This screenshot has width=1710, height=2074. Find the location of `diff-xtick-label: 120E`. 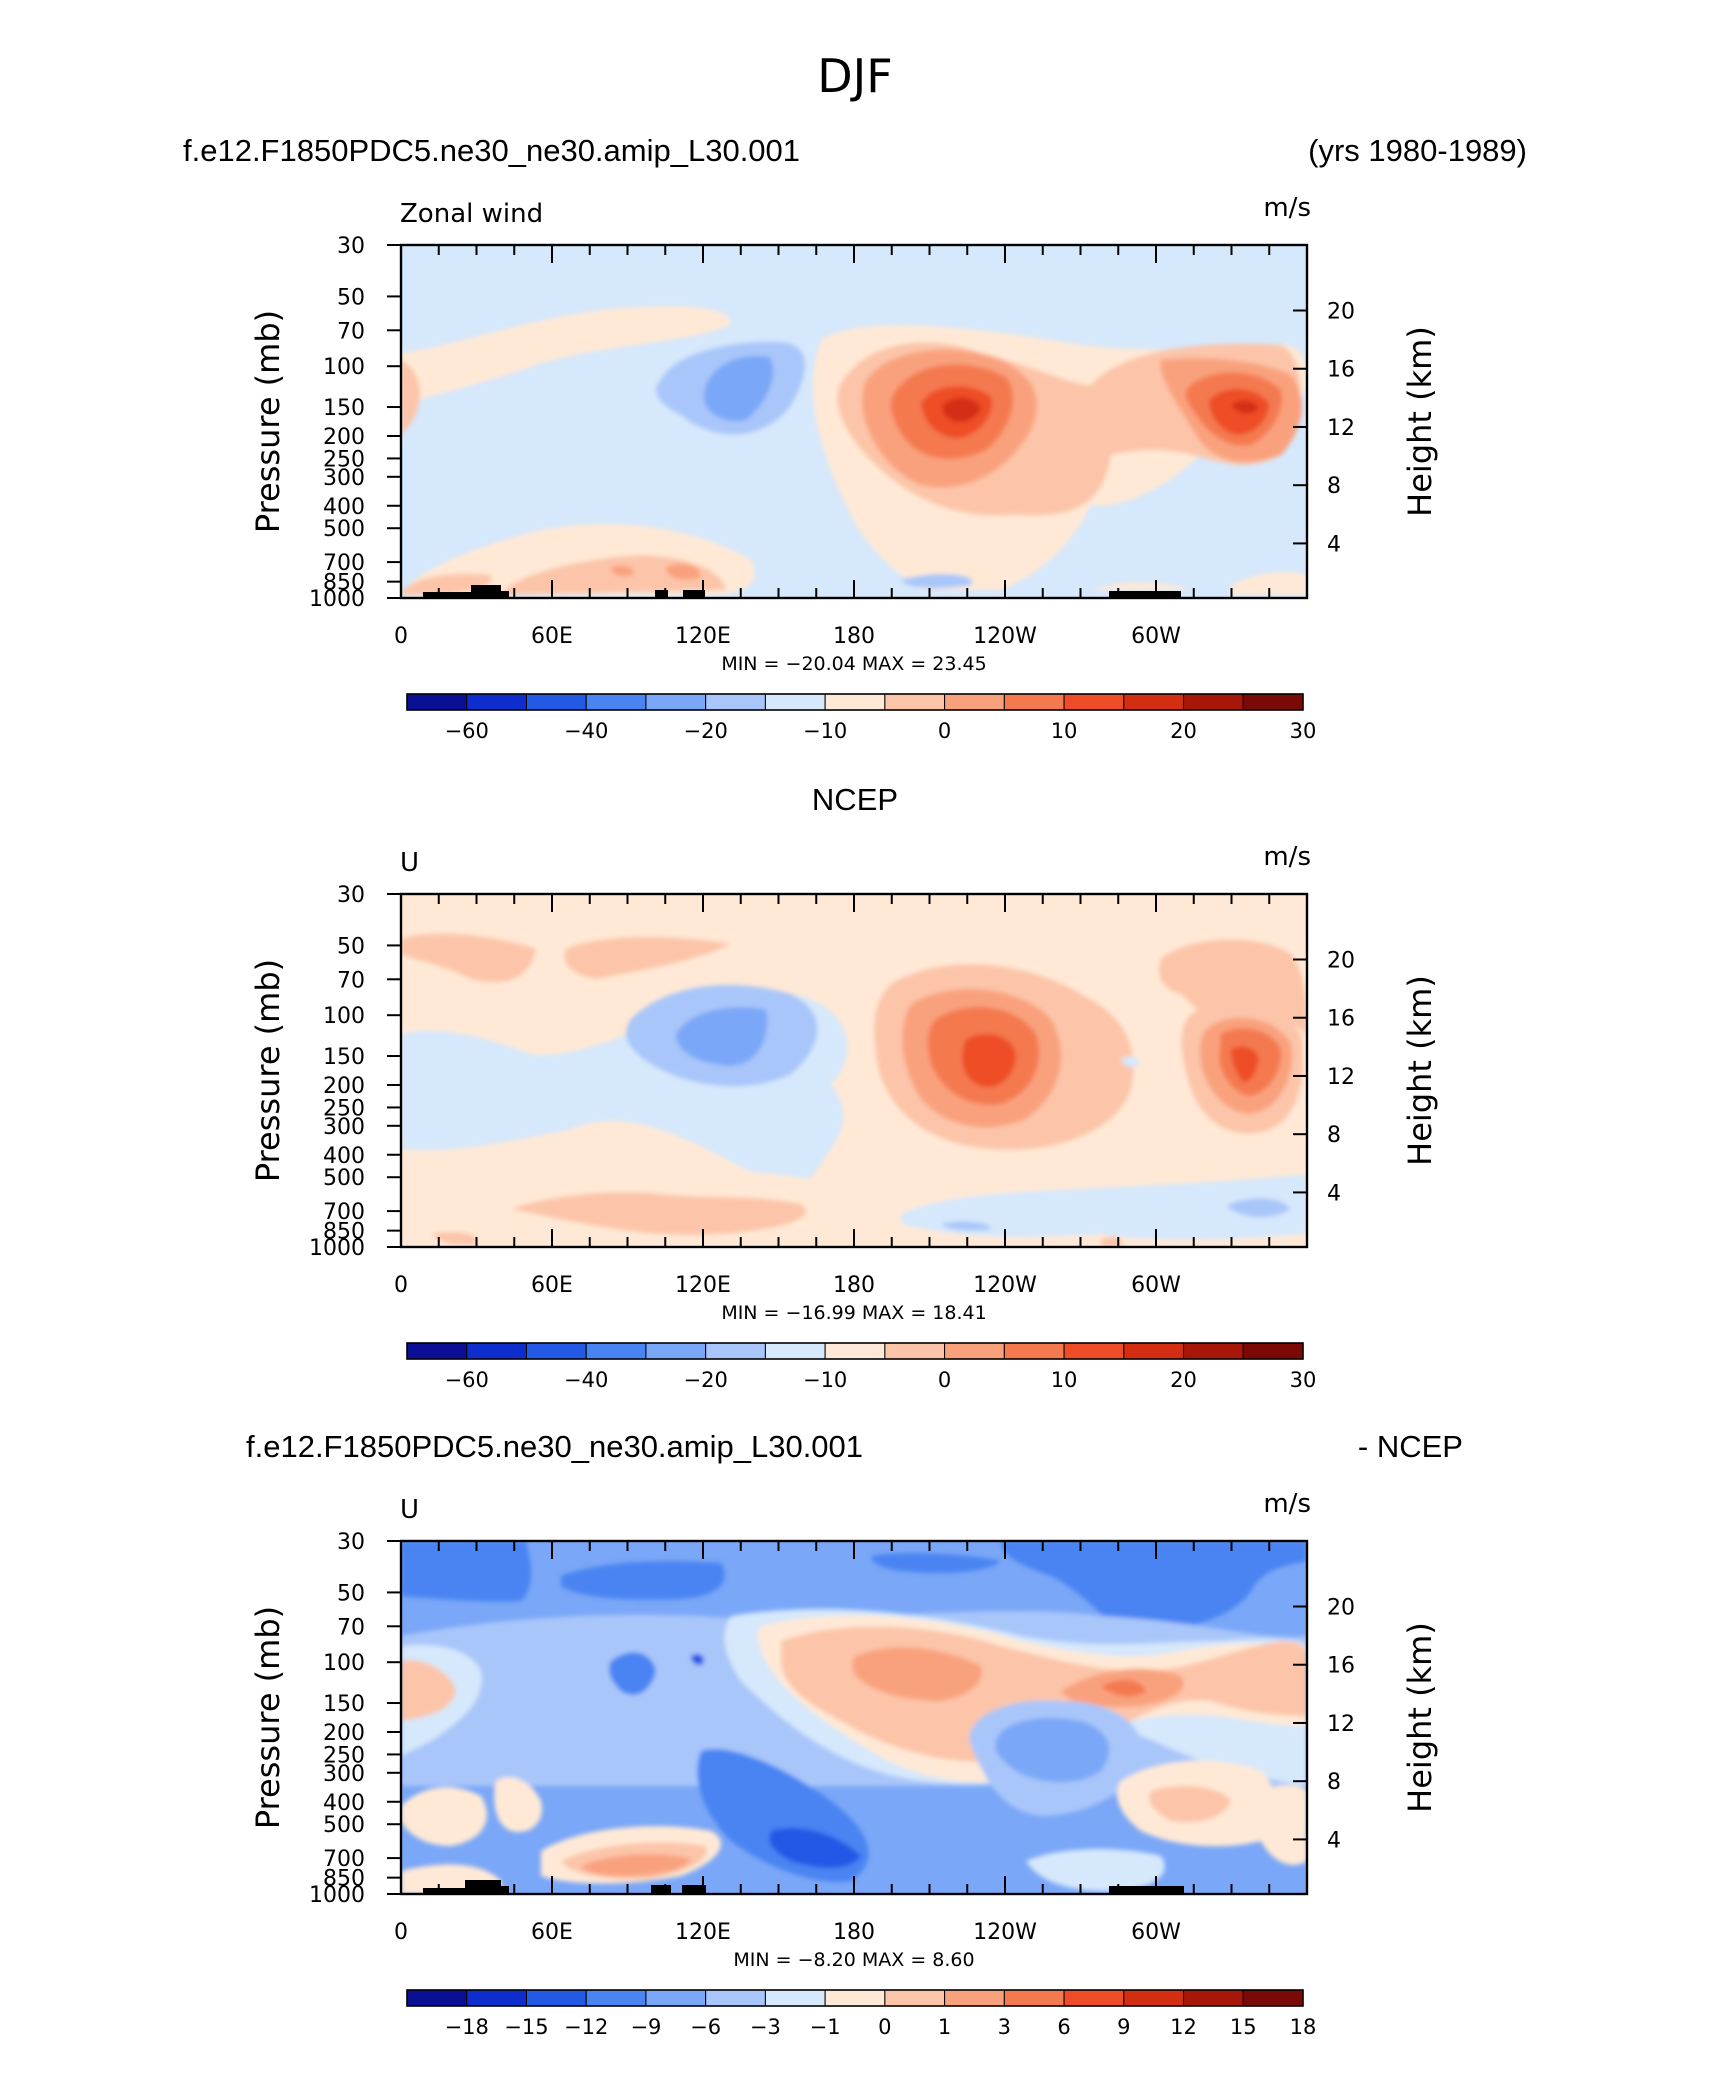

diff-xtick-label: 120E is located at coordinates (703, 1932).